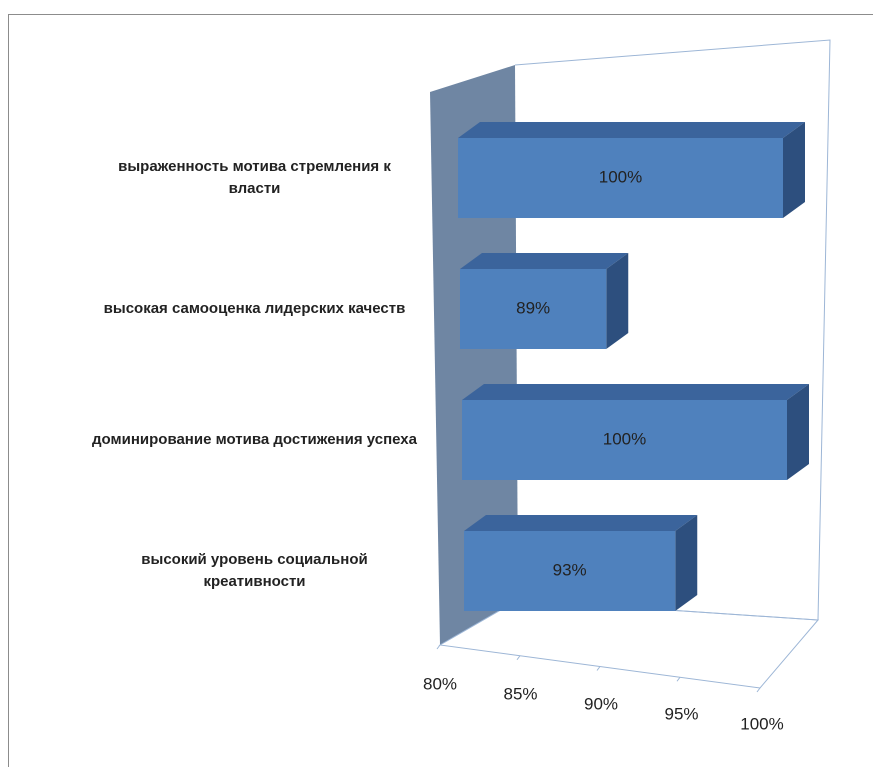 Image resolution: width=873 pixels, height=767 pixels. I want to click on value-label: 89%, so click(533, 307).